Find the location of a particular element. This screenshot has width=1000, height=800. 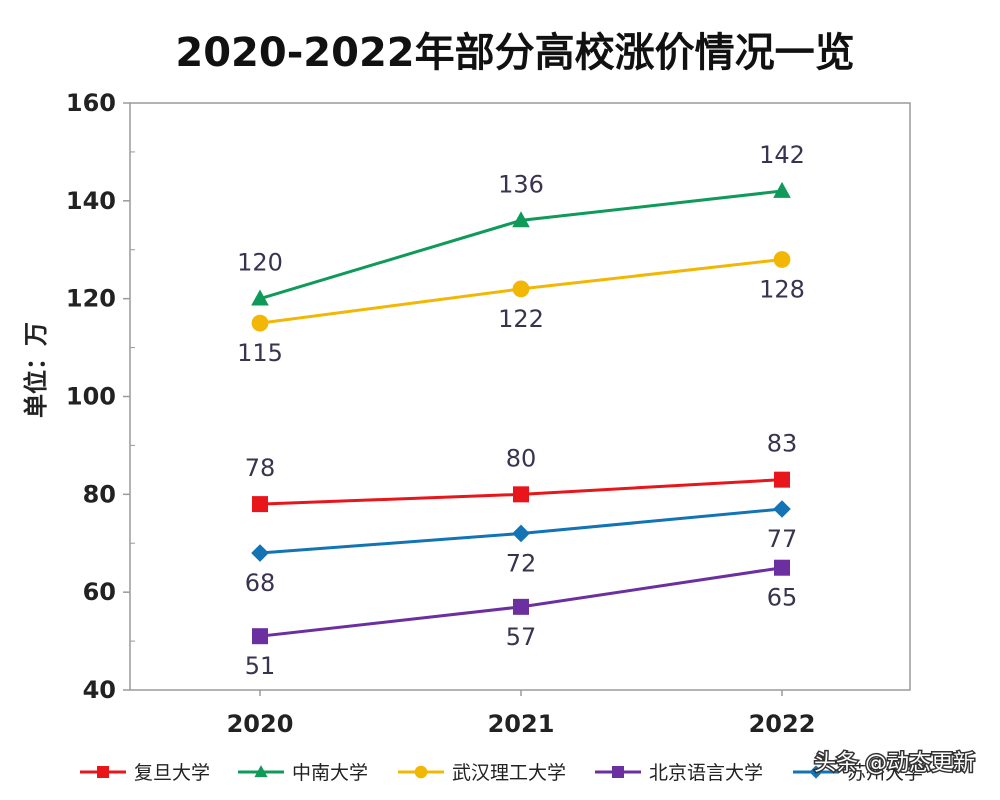

y-tick-label: 160 is located at coordinates (91, 103).